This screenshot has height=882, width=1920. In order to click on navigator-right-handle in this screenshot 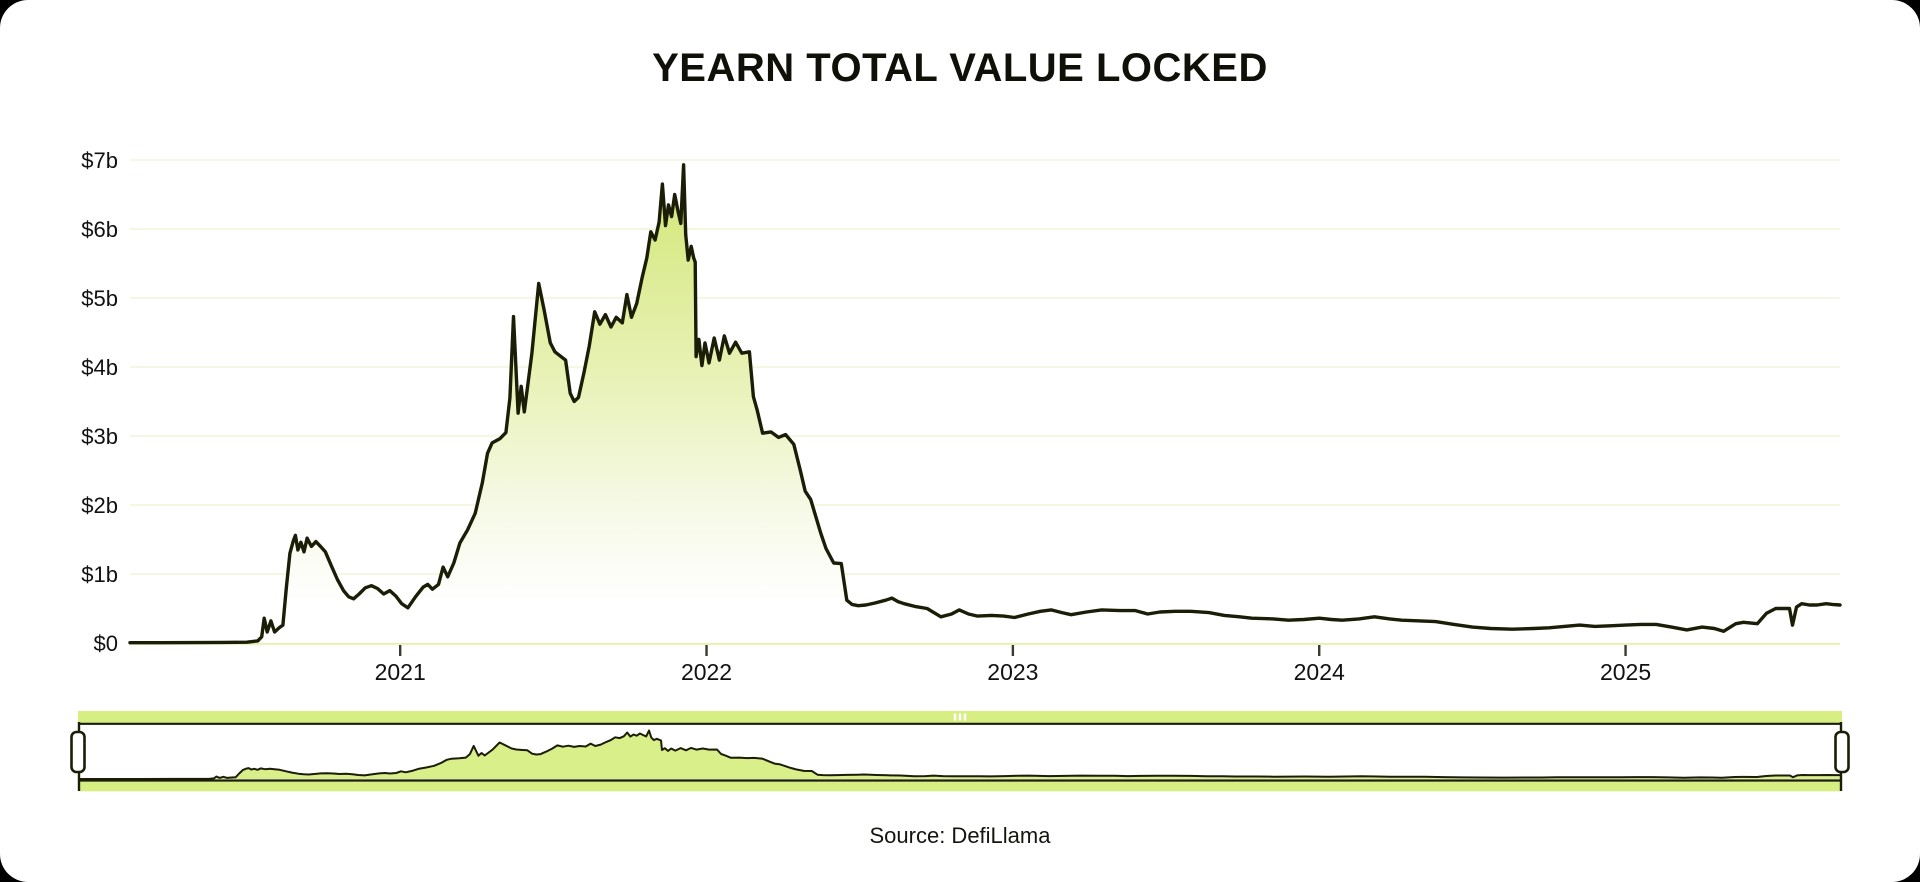, I will do `click(1842, 752)`.